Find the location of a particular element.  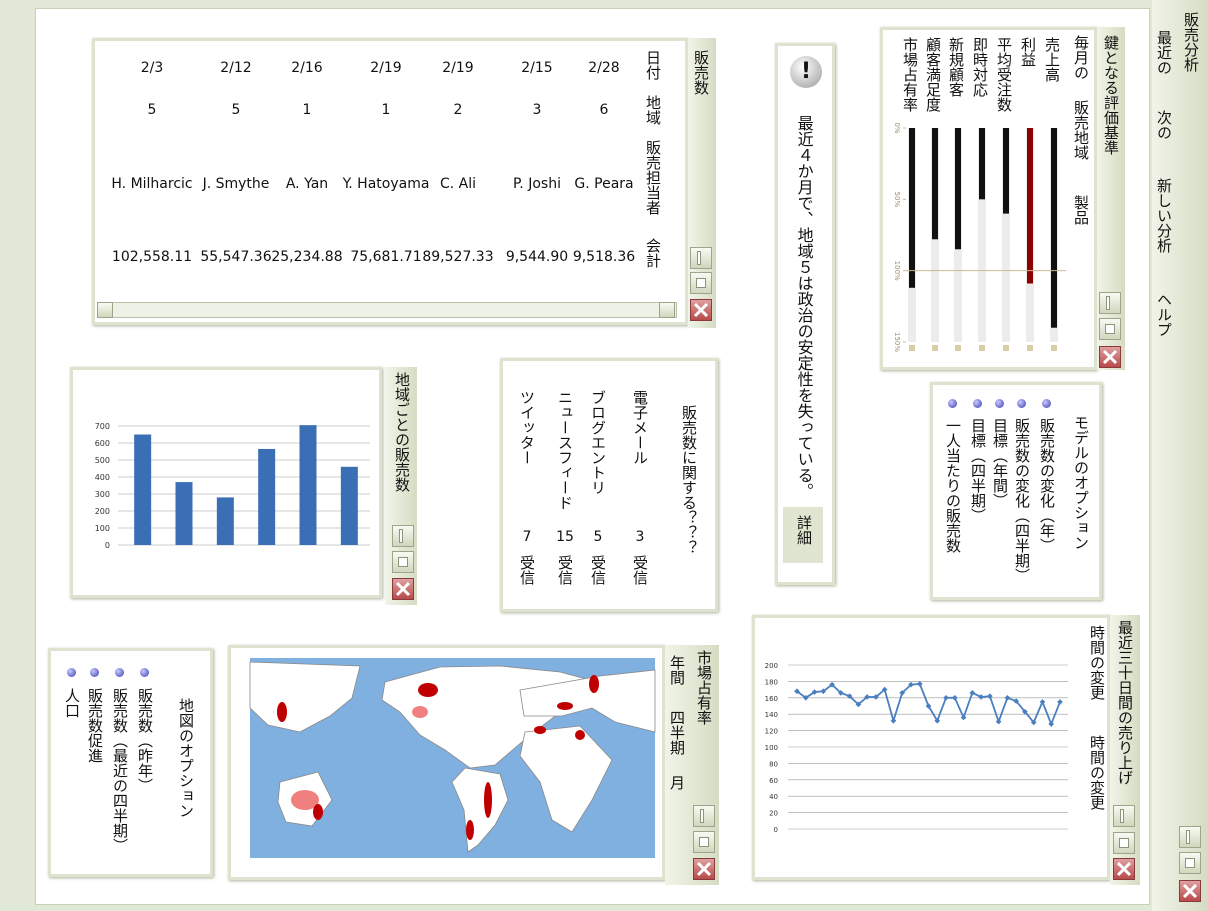

metric-label: 平均受注数 is located at coordinates (1004, 74).